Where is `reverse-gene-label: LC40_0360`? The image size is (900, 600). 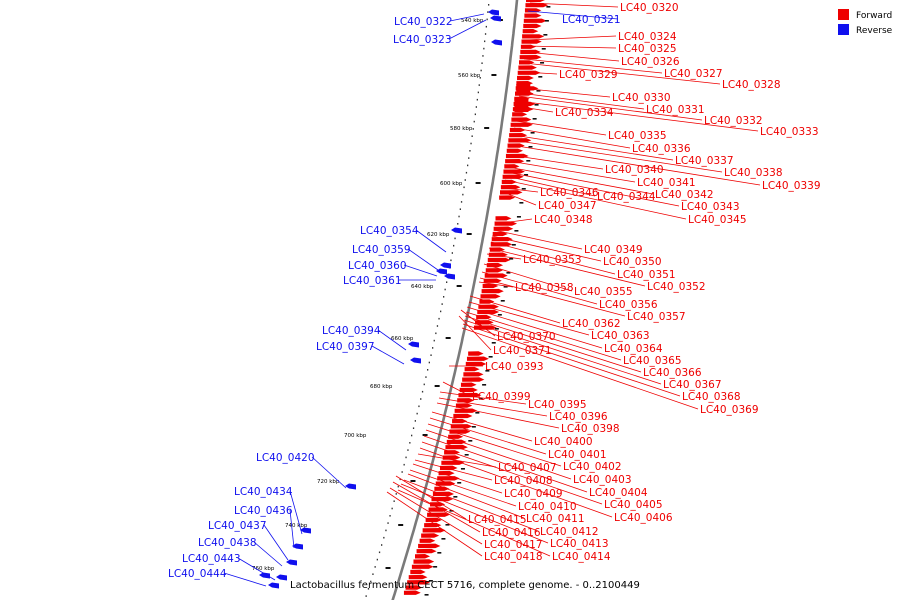
reverse-gene-label: LC40_0360 is located at coordinates (377, 266).